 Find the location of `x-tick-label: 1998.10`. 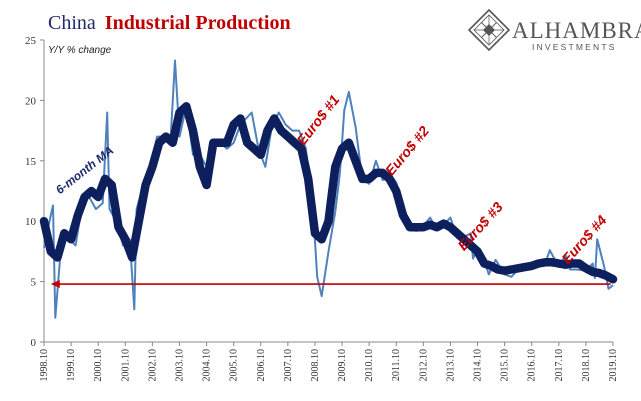

x-tick-label: 1998.10 is located at coordinates (44, 365).